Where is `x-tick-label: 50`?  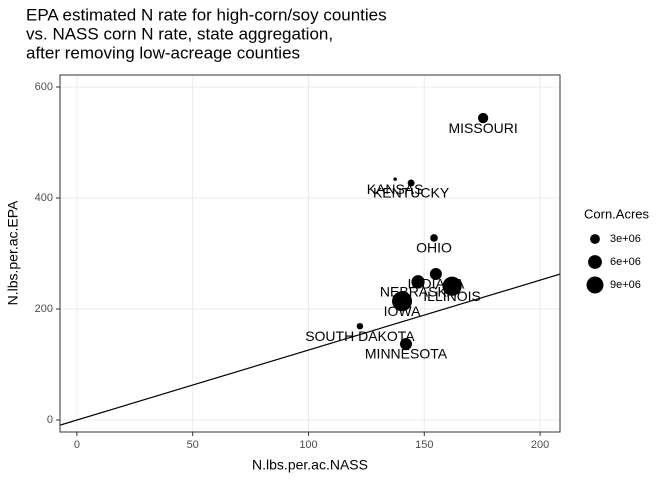 x-tick-label: 50 is located at coordinates (193, 445).